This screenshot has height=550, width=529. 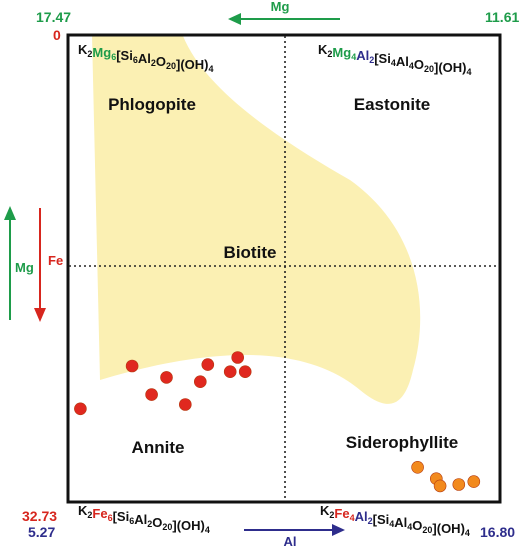 I want to click on field-label-biotite: Biotite, so click(x=250, y=252).